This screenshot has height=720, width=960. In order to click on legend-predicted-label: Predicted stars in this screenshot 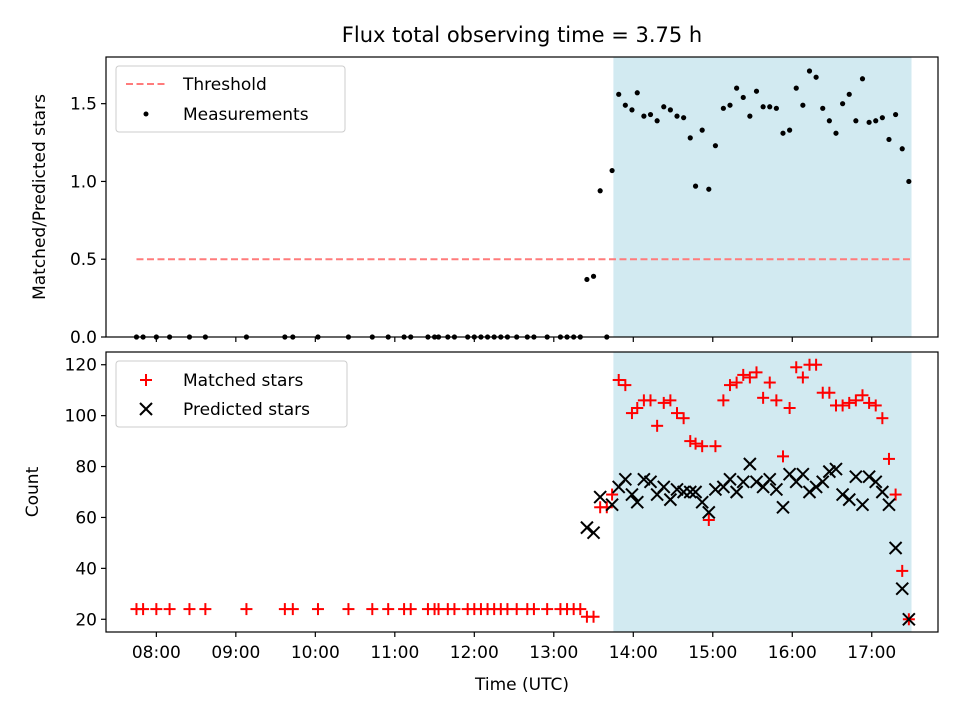, I will do `click(246, 410)`.